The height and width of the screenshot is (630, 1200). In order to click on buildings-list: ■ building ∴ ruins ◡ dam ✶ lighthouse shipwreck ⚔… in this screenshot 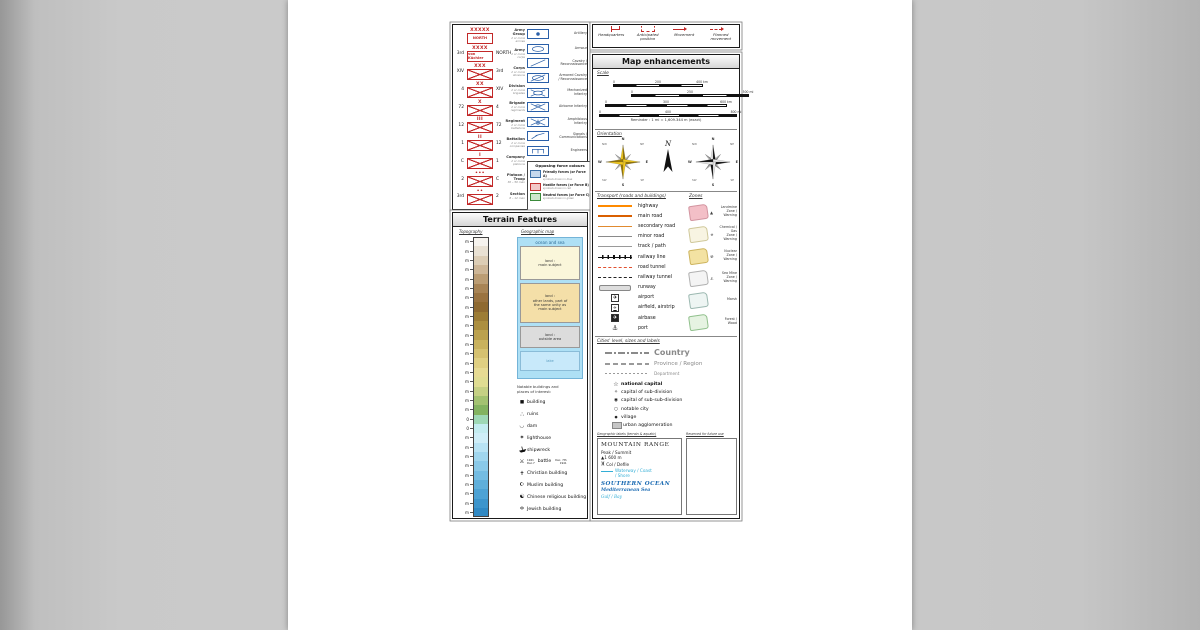, I will do `click(552, 456)`.